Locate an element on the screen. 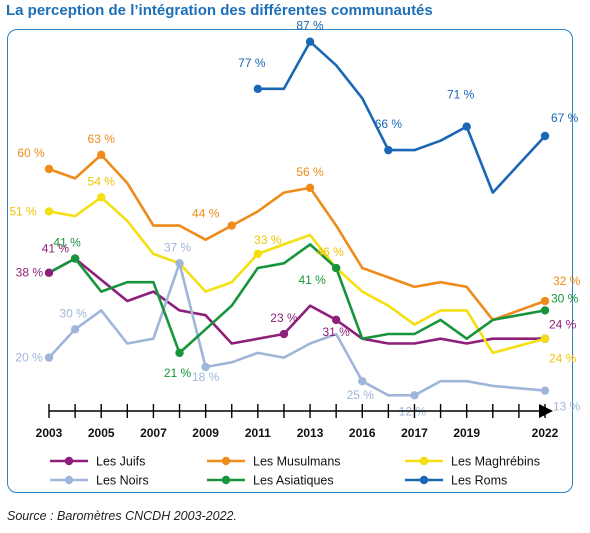 The image size is (590, 533). data-label-les-musulmans-0: 60 % is located at coordinates (31, 153).